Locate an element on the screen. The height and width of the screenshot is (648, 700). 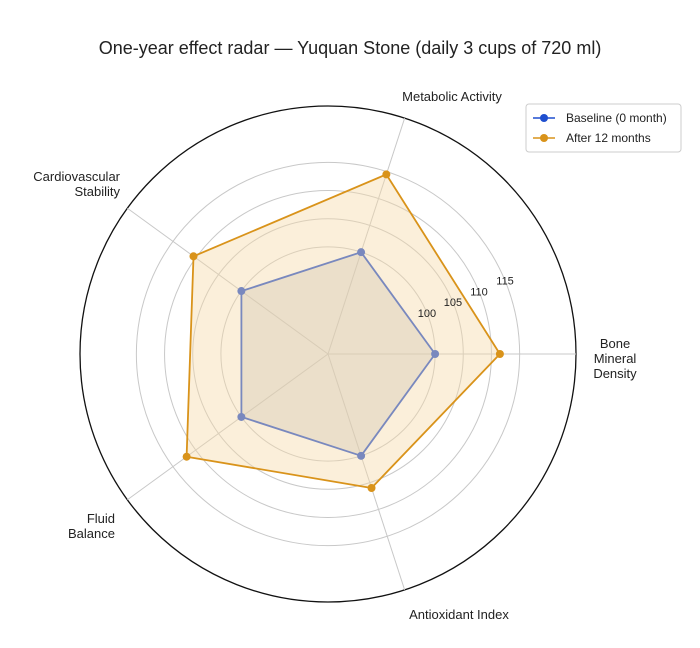
legend-label-baseline: Baseline (0 month) is located at coordinates (616, 118).